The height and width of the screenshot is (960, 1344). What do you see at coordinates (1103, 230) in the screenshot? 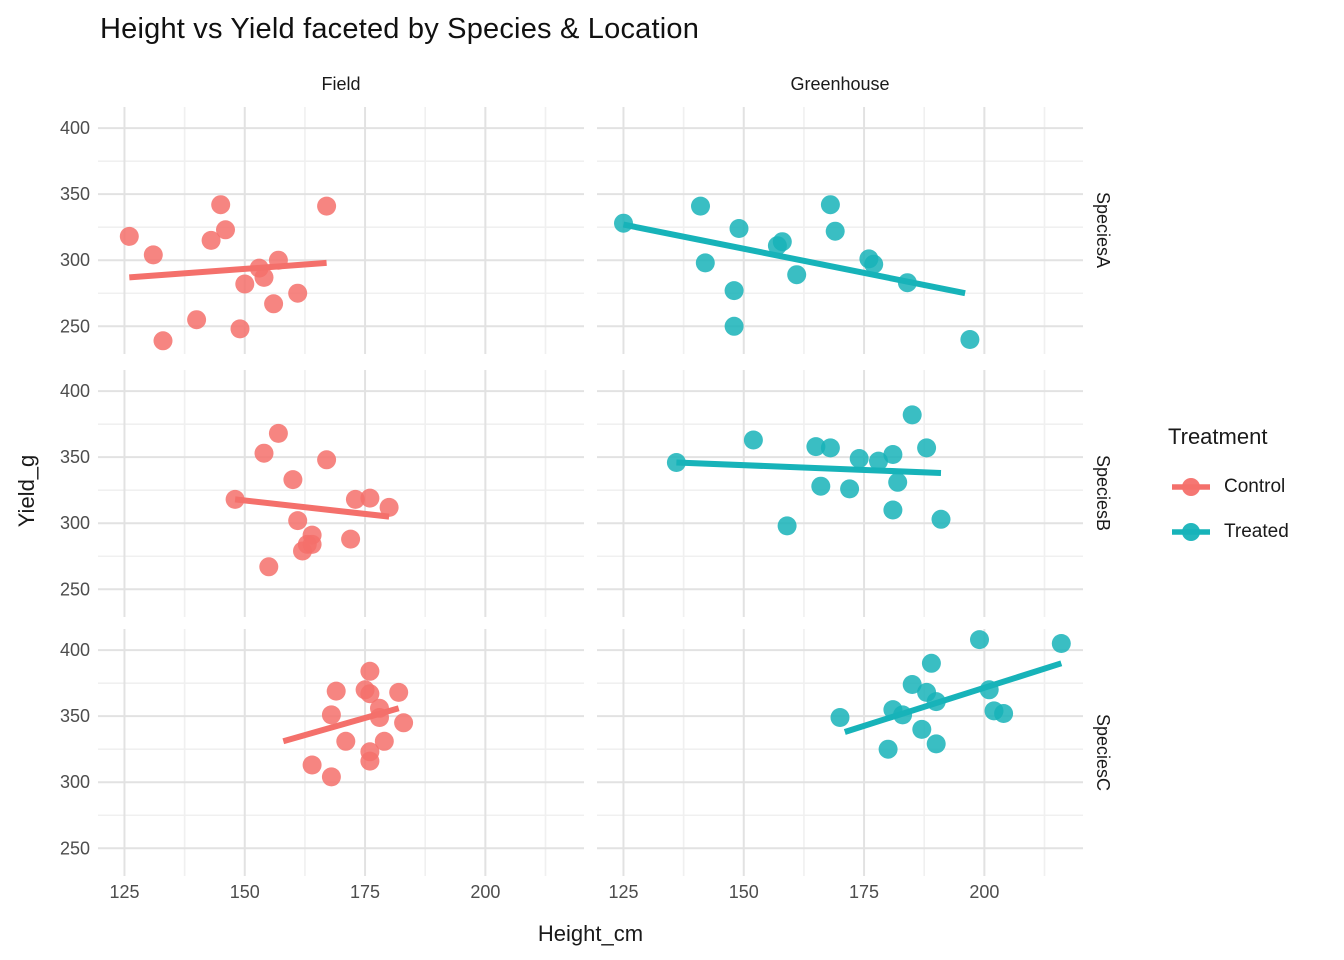
I see `facet-strip-speciesa: SpeciesA` at bounding box center [1103, 230].